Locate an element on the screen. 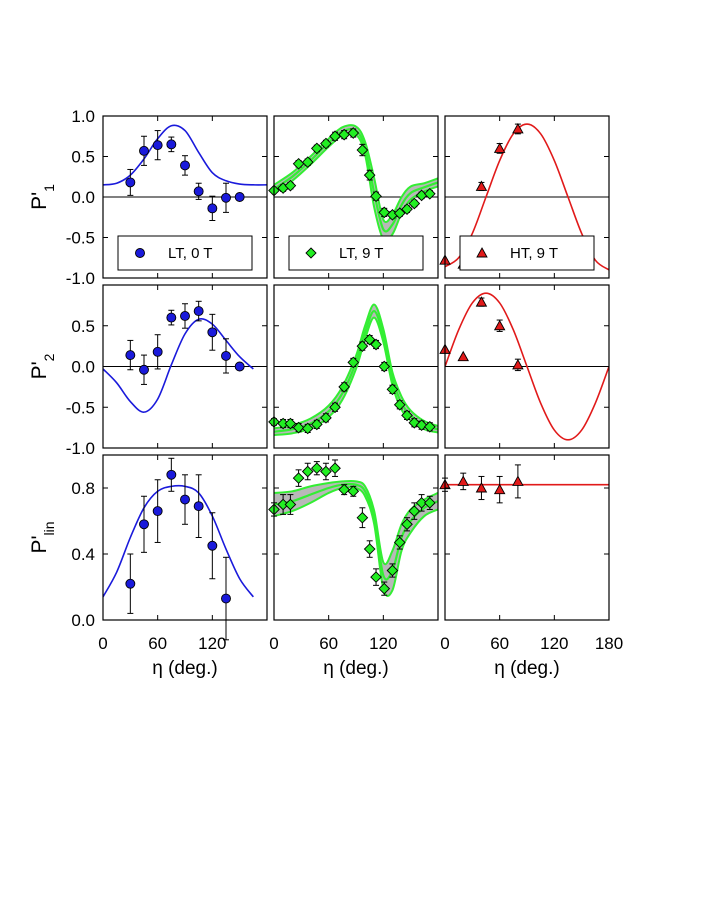 The image size is (706, 913). band-upper-curve is located at coordinates (356, 366).